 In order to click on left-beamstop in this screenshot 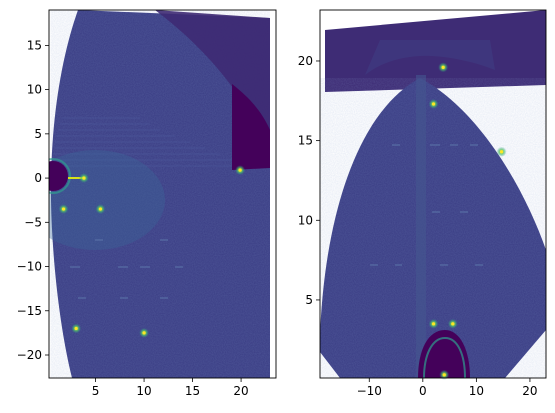, I will do `click(58, 176)`.